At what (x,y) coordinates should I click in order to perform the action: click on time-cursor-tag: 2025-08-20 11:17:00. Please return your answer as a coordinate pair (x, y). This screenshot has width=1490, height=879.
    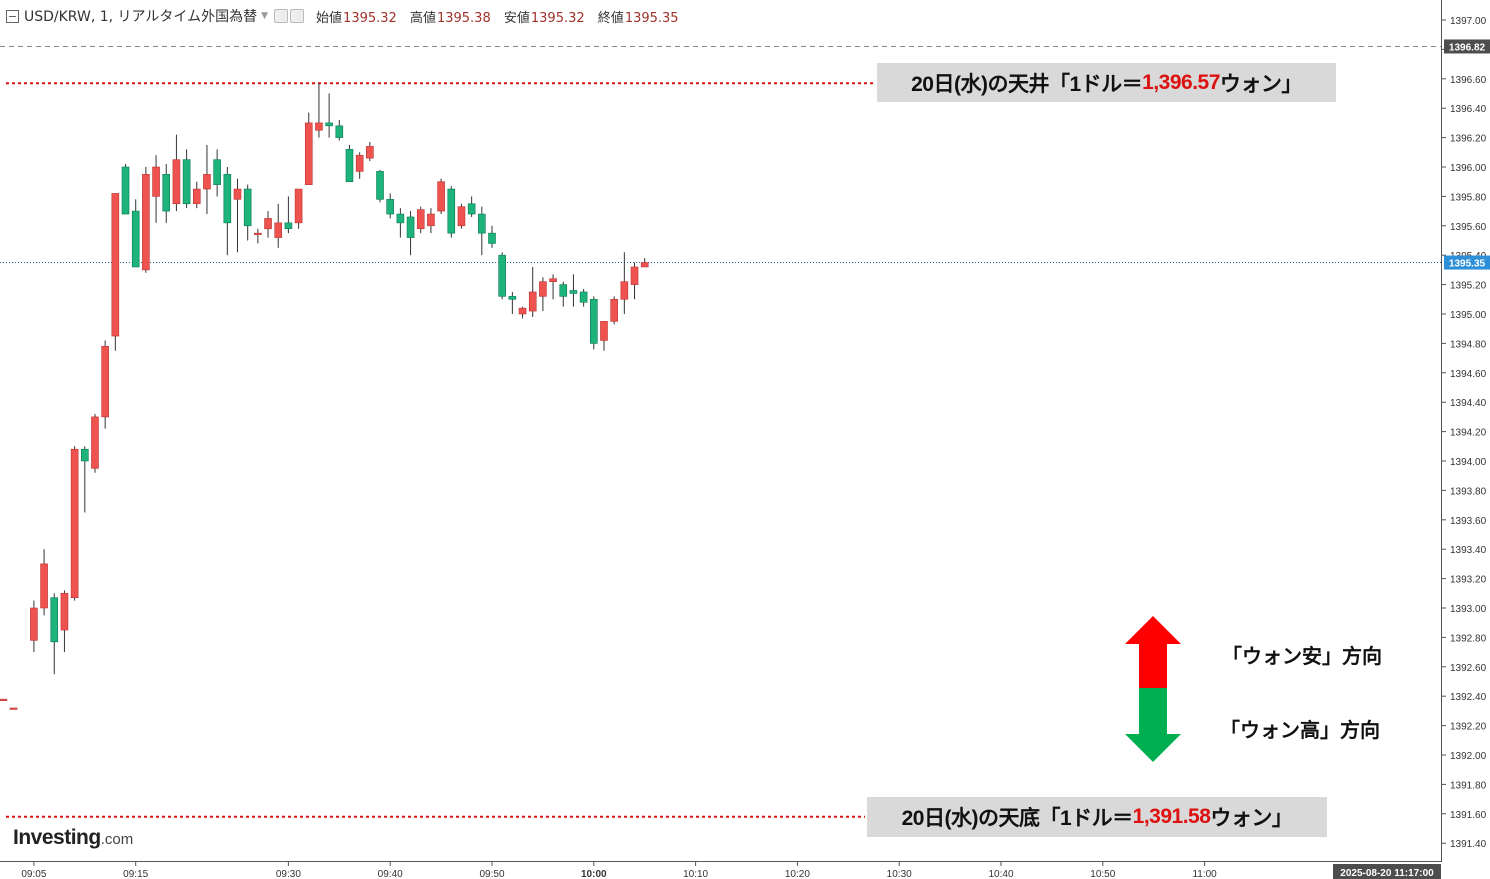
    Looking at the image, I should click on (1387, 871).